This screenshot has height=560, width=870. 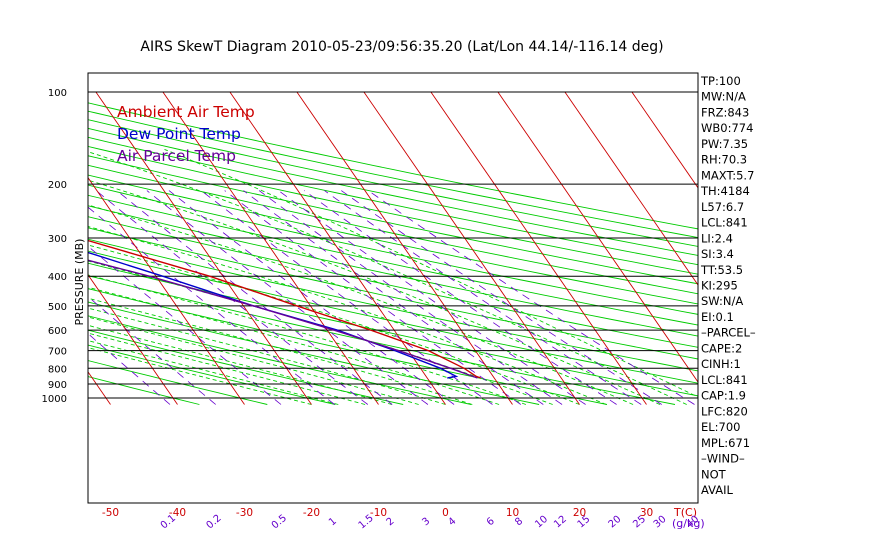 What do you see at coordinates (519, 522) in the screenshot?
I see `mixing-ratio-label: 8` at bounding box center [519, 522].